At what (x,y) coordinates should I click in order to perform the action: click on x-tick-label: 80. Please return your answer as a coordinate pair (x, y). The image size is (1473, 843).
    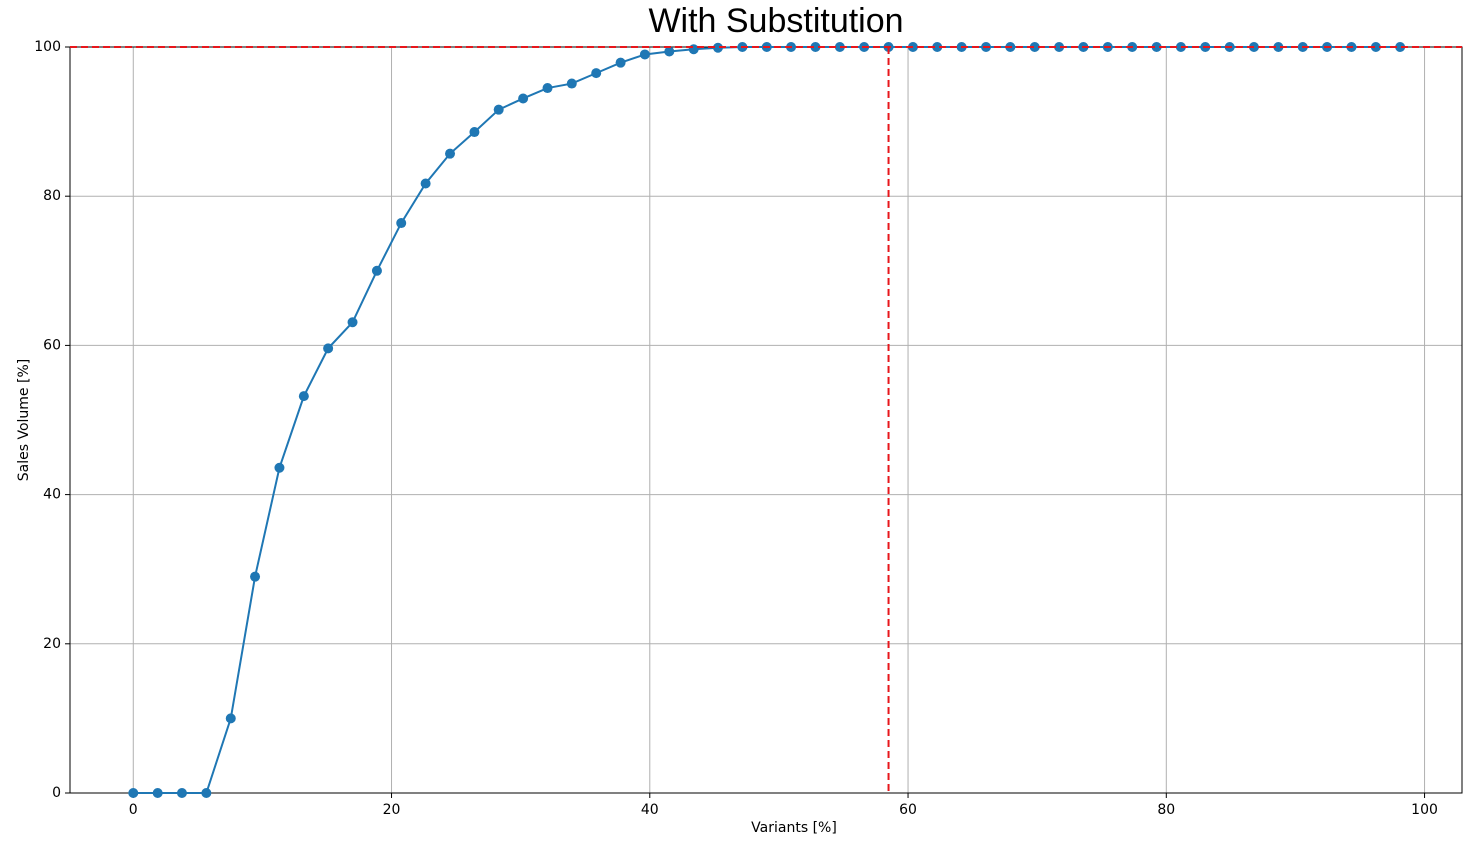
    Looking at the image, I should click on (1166, 810).